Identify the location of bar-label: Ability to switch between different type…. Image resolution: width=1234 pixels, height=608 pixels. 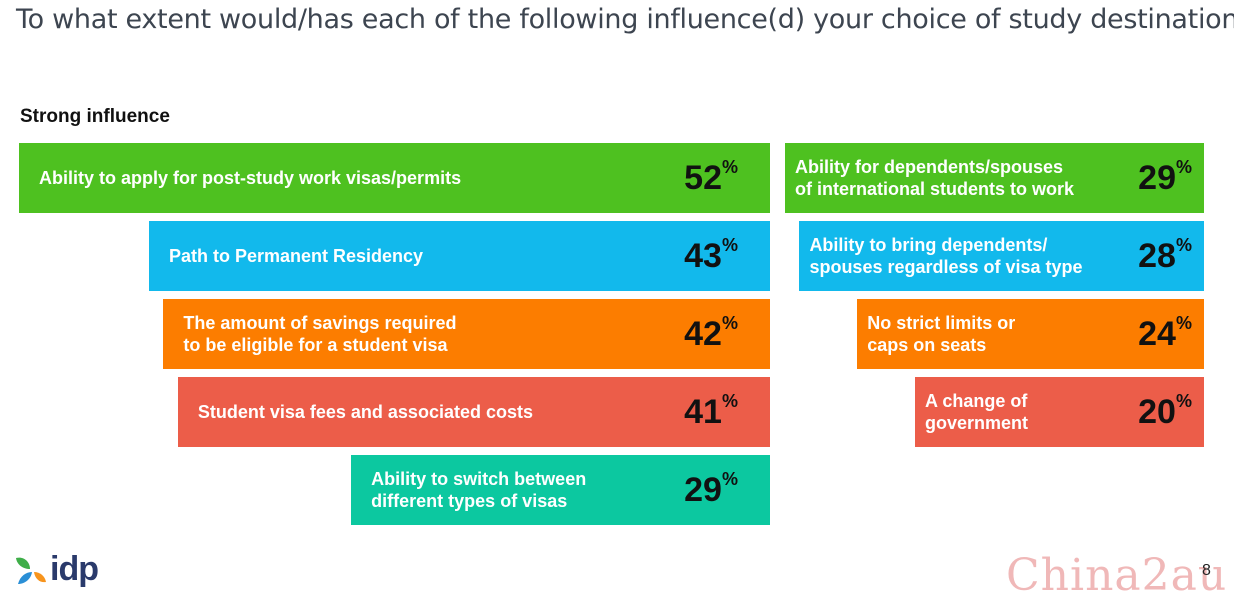
(479, 490).